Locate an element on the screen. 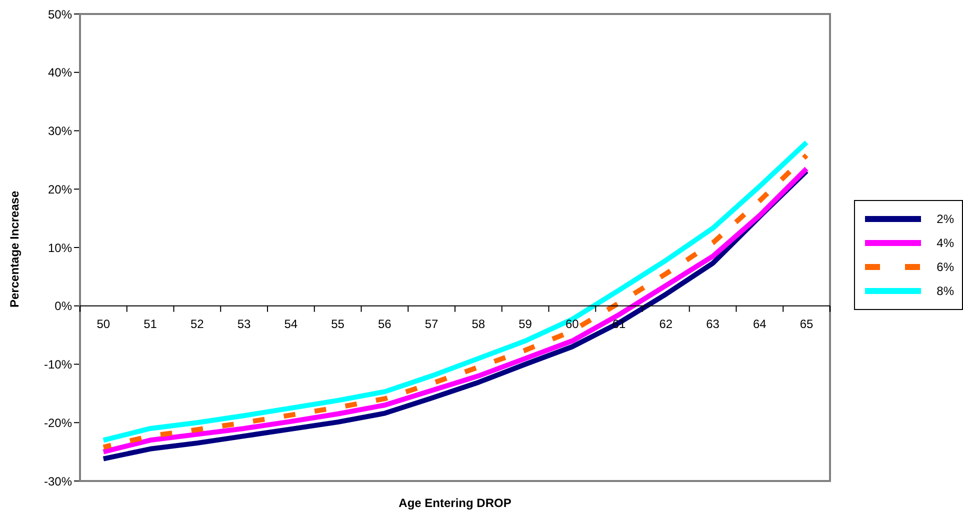 This screenshot has width=963, height=516. y-tick-label: 40% is located at coordinates (60, 73).